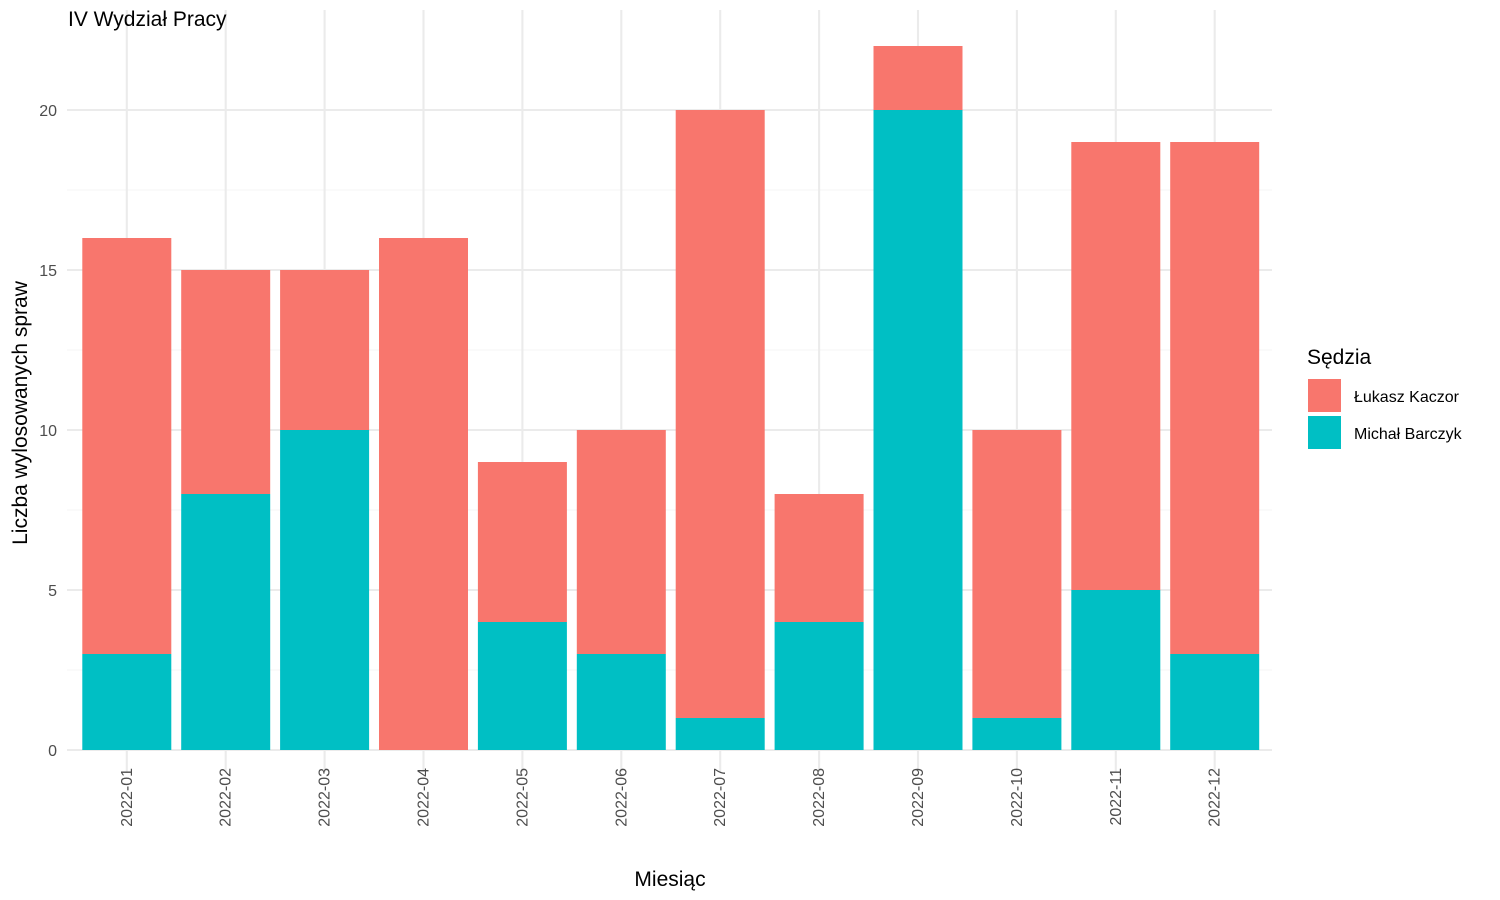 The image size is (1500, 900). What do you see at coordinates (325, 797) in the screenshot?
I see `x-tick-label: 2022-03` at bounding box center [325, 797].